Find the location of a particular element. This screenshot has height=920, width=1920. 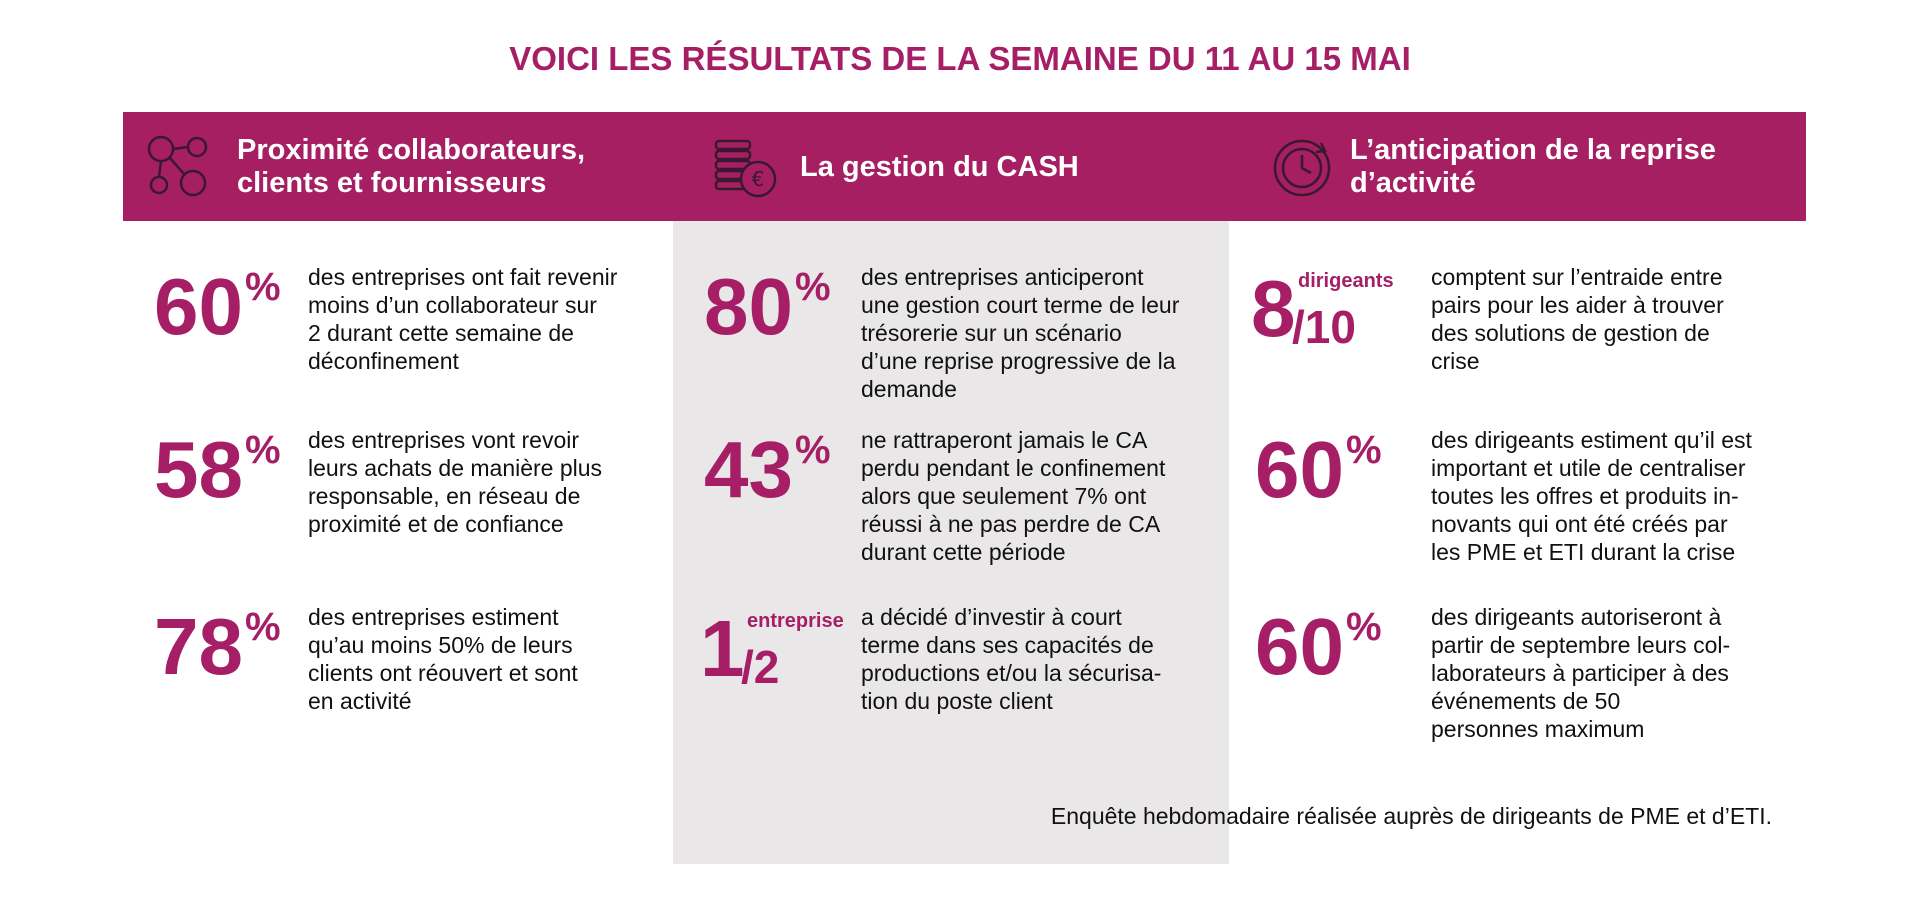

item-text: d’une reprise progressive de la is located at coordinates (1018, 361).